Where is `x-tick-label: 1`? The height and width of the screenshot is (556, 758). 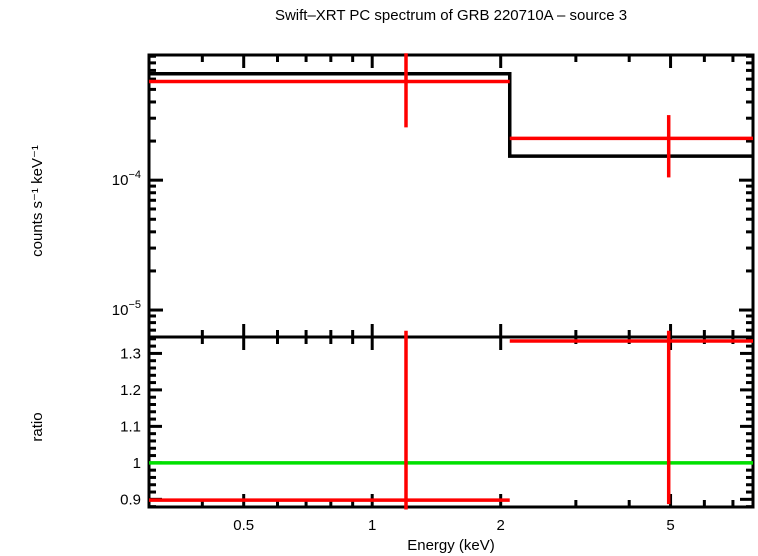
x-tick-label: 1 is located at coordinates (372, 525).